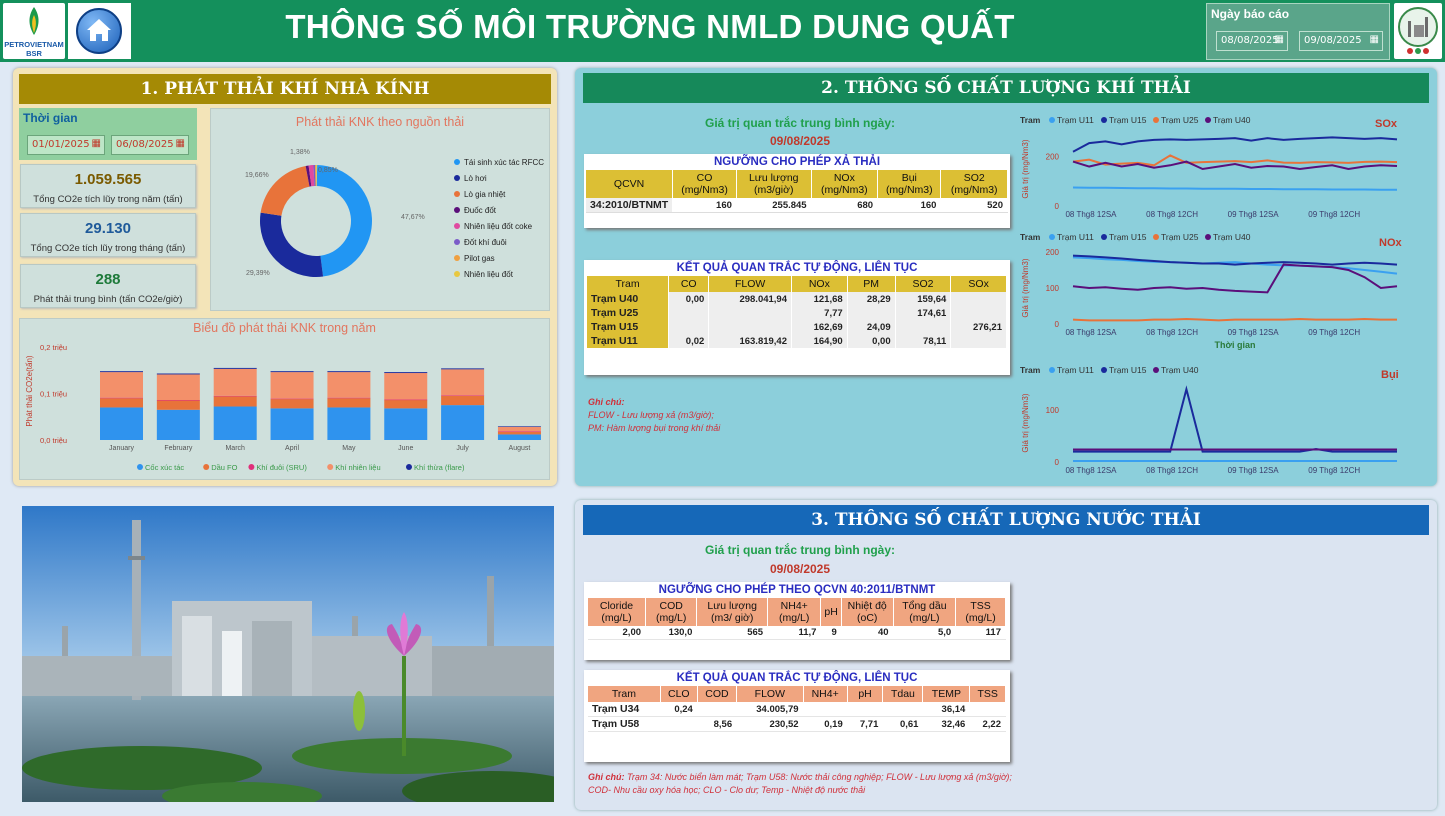 The image size is (1445, 816). Describe the element at coordinates (479, 258) in the screenshot. I see `legend-label: Pilot gas` at that location.